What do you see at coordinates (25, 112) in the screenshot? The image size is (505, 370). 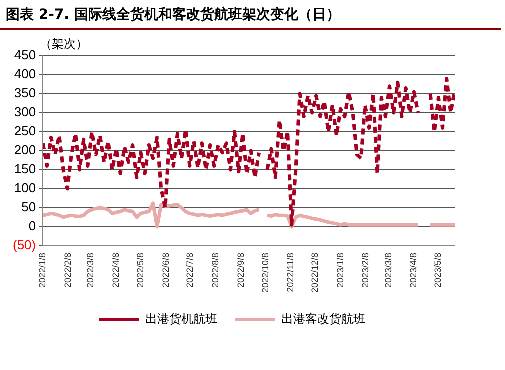 I see `y-tick-label: 300` at bounding box center [25, 112].